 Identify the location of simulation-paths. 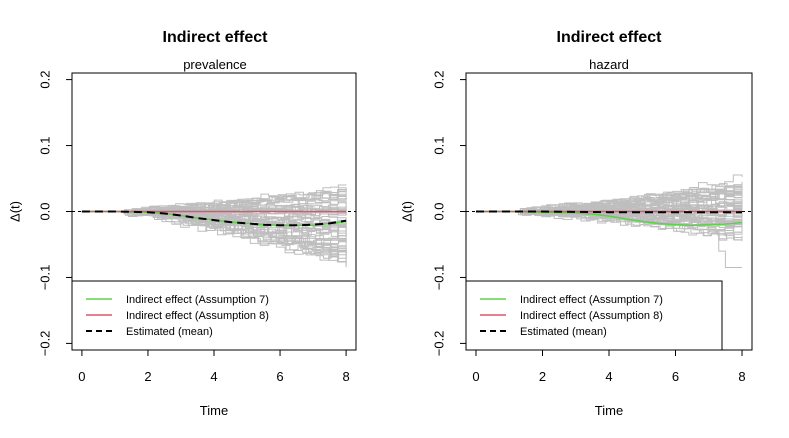
(609, 221).